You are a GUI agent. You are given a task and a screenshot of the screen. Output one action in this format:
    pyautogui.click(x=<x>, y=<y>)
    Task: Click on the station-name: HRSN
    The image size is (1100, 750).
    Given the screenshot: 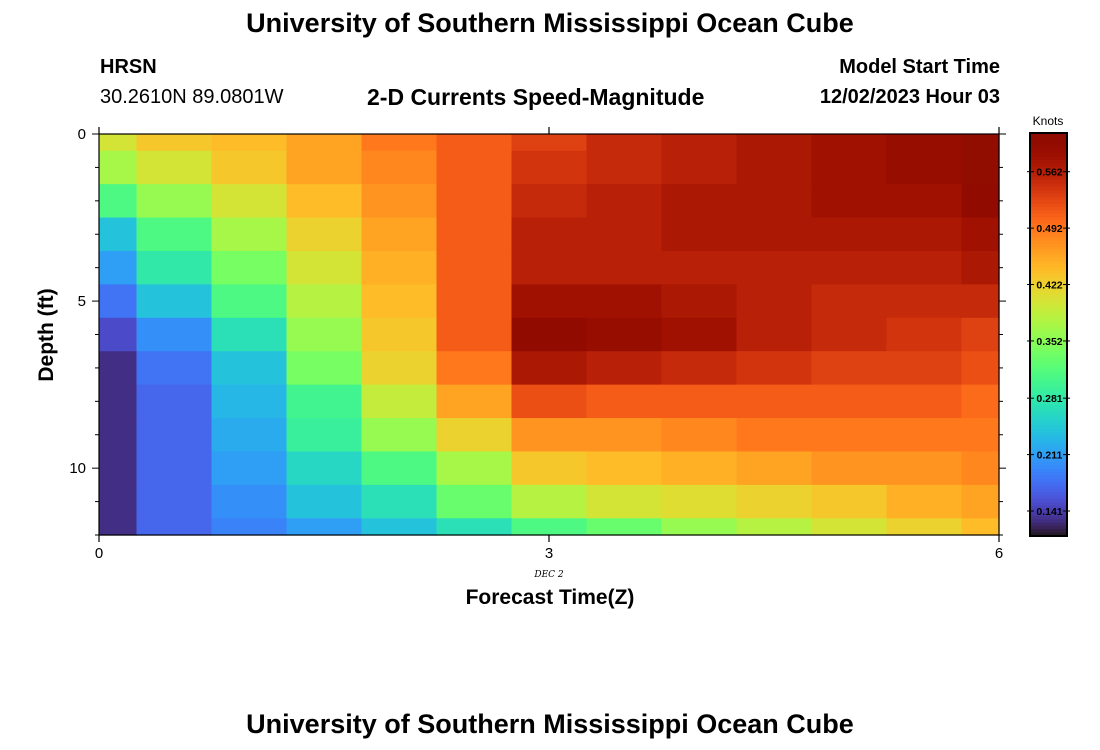 What is the action you would take?
    pyautogui.click(x=128, y=67)
    